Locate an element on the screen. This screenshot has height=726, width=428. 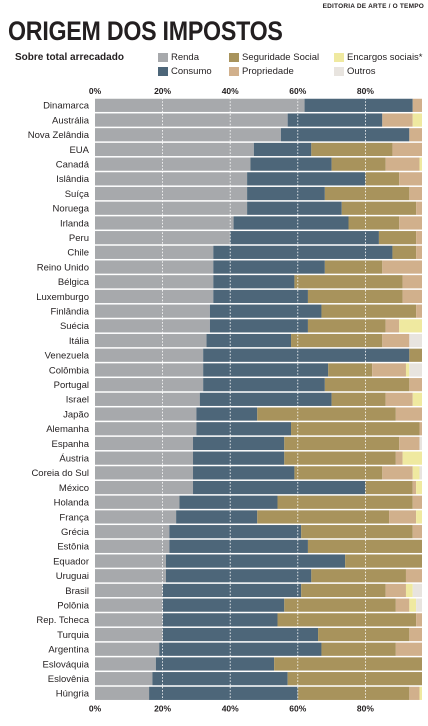
legend-item-consumo: Consumo is located at coordinates (185, 71).